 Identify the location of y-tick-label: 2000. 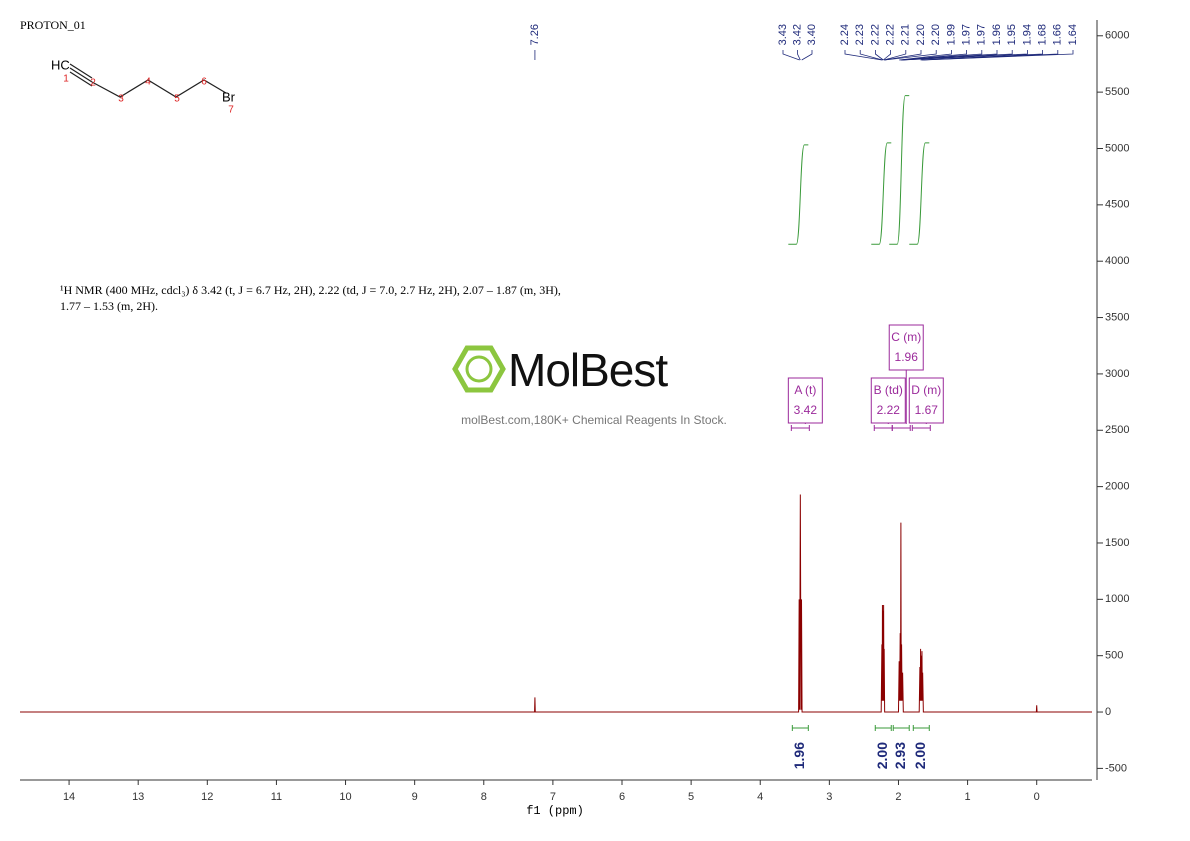
(1117, 487).